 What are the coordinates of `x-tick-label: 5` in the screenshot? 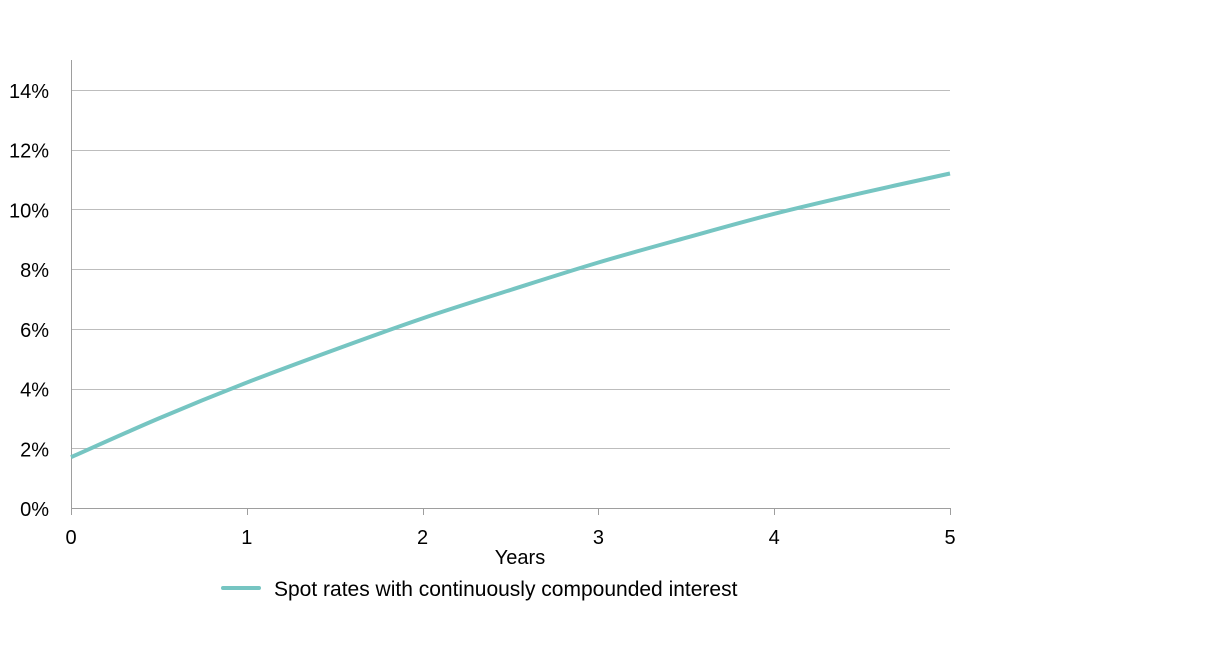 It's located at (949, 538).